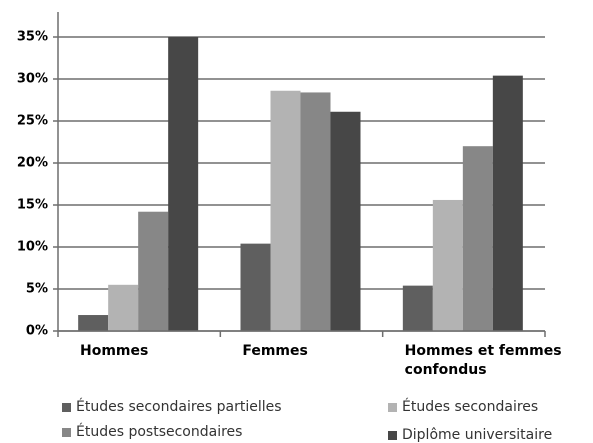 This screenshot has height=443, width=593. Describe the element at coordinates (32, 163) in the screenshot. I see `y-tick-label: 20%` at that location.